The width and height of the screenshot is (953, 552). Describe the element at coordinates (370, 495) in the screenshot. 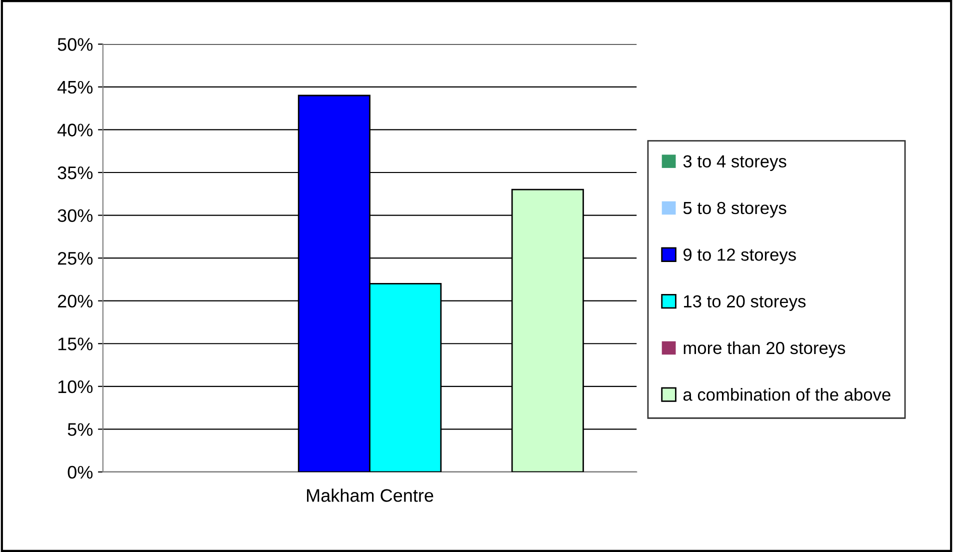

I see `x-tick-label: Makham Centre` at that location.